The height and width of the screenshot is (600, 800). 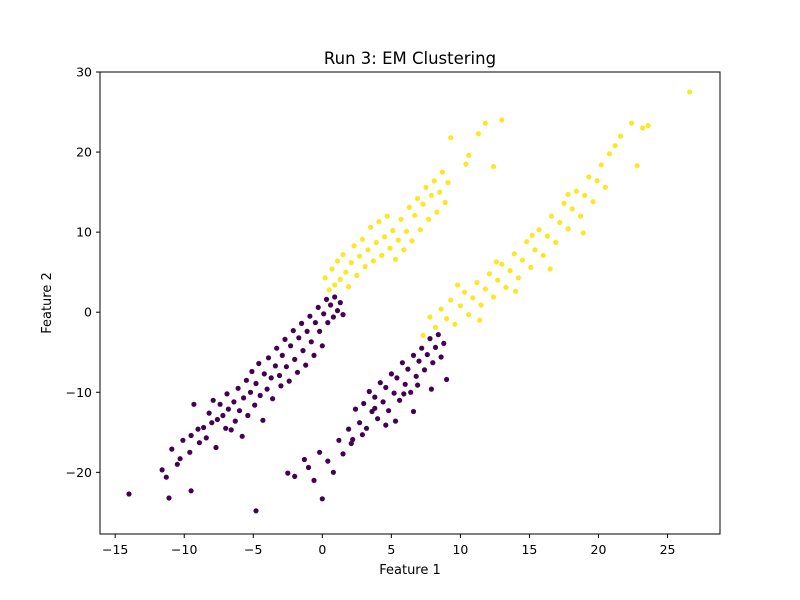 I want to click on x-ticks: −15 −10 −5 0 5 10 15 20 25, so click(x=388, y=545).